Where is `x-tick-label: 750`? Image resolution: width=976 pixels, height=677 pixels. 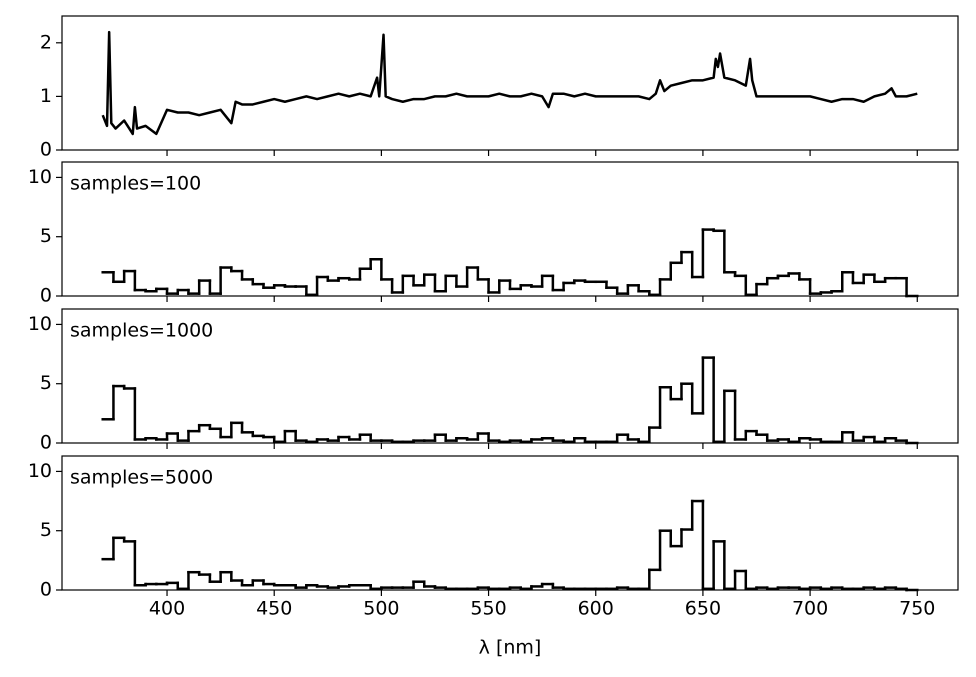 x-tick-label: 750 is located at coordinates (917, 609).